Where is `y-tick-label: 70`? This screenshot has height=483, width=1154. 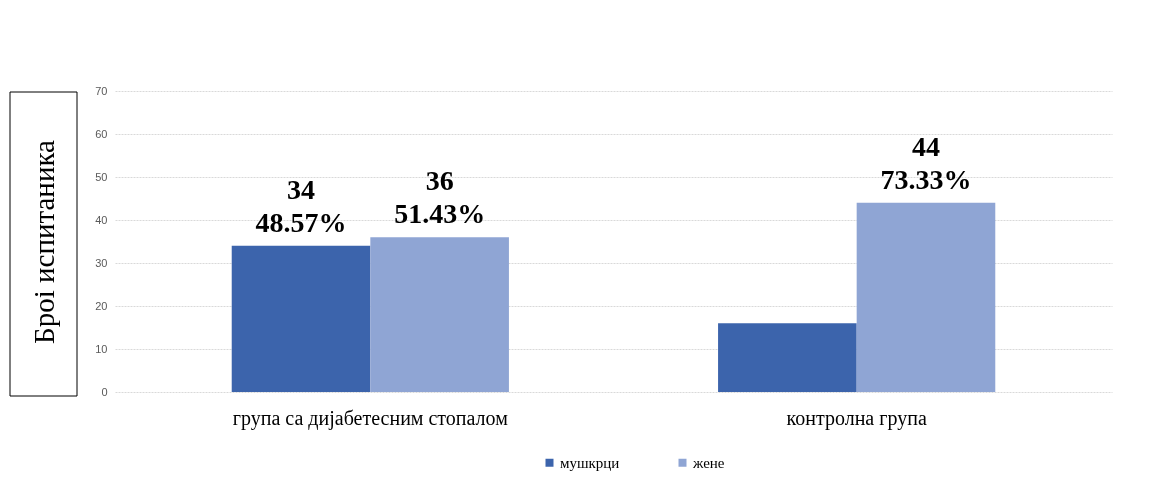 y-tick-label: 70 is located at coordinates (101, 90).